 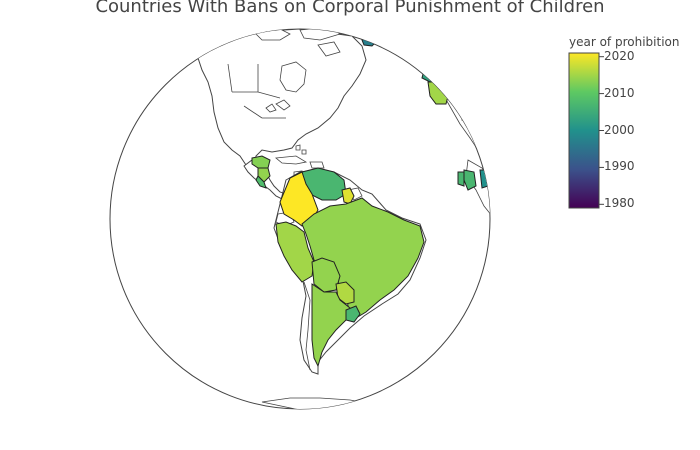 What do you see at coordinates (331, 325) in the screenshot?
I see `region-argentina` at bounding box center [331, 325].